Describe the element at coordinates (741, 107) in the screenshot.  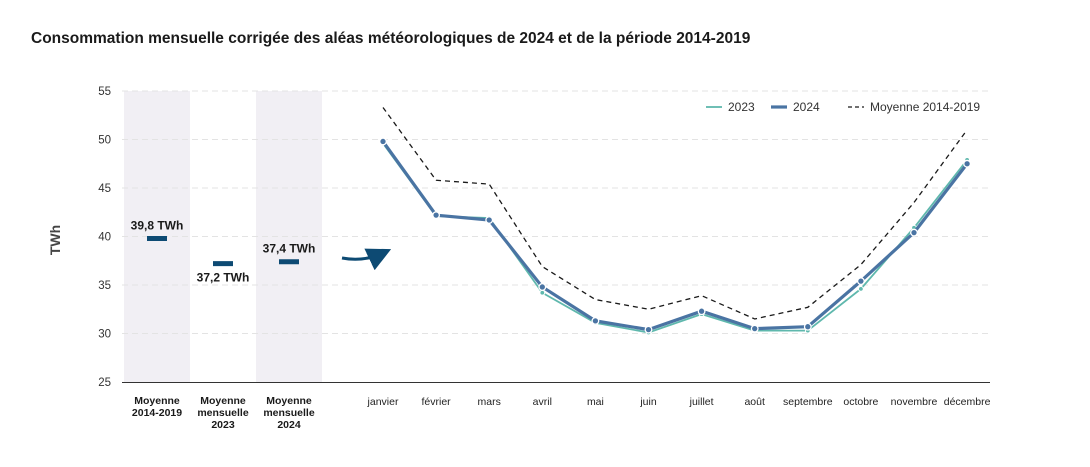
I see `legend-label: 2023` at that location.